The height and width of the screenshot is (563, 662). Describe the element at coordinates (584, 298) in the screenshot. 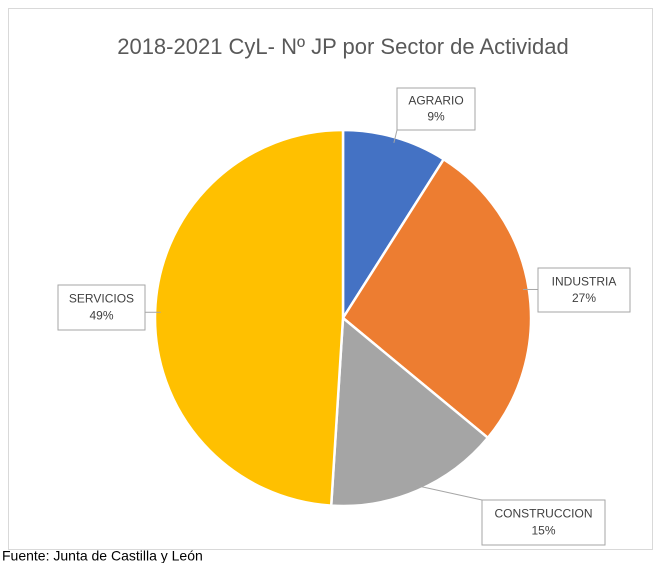

I see `slice-value-label: 27%` at that location.